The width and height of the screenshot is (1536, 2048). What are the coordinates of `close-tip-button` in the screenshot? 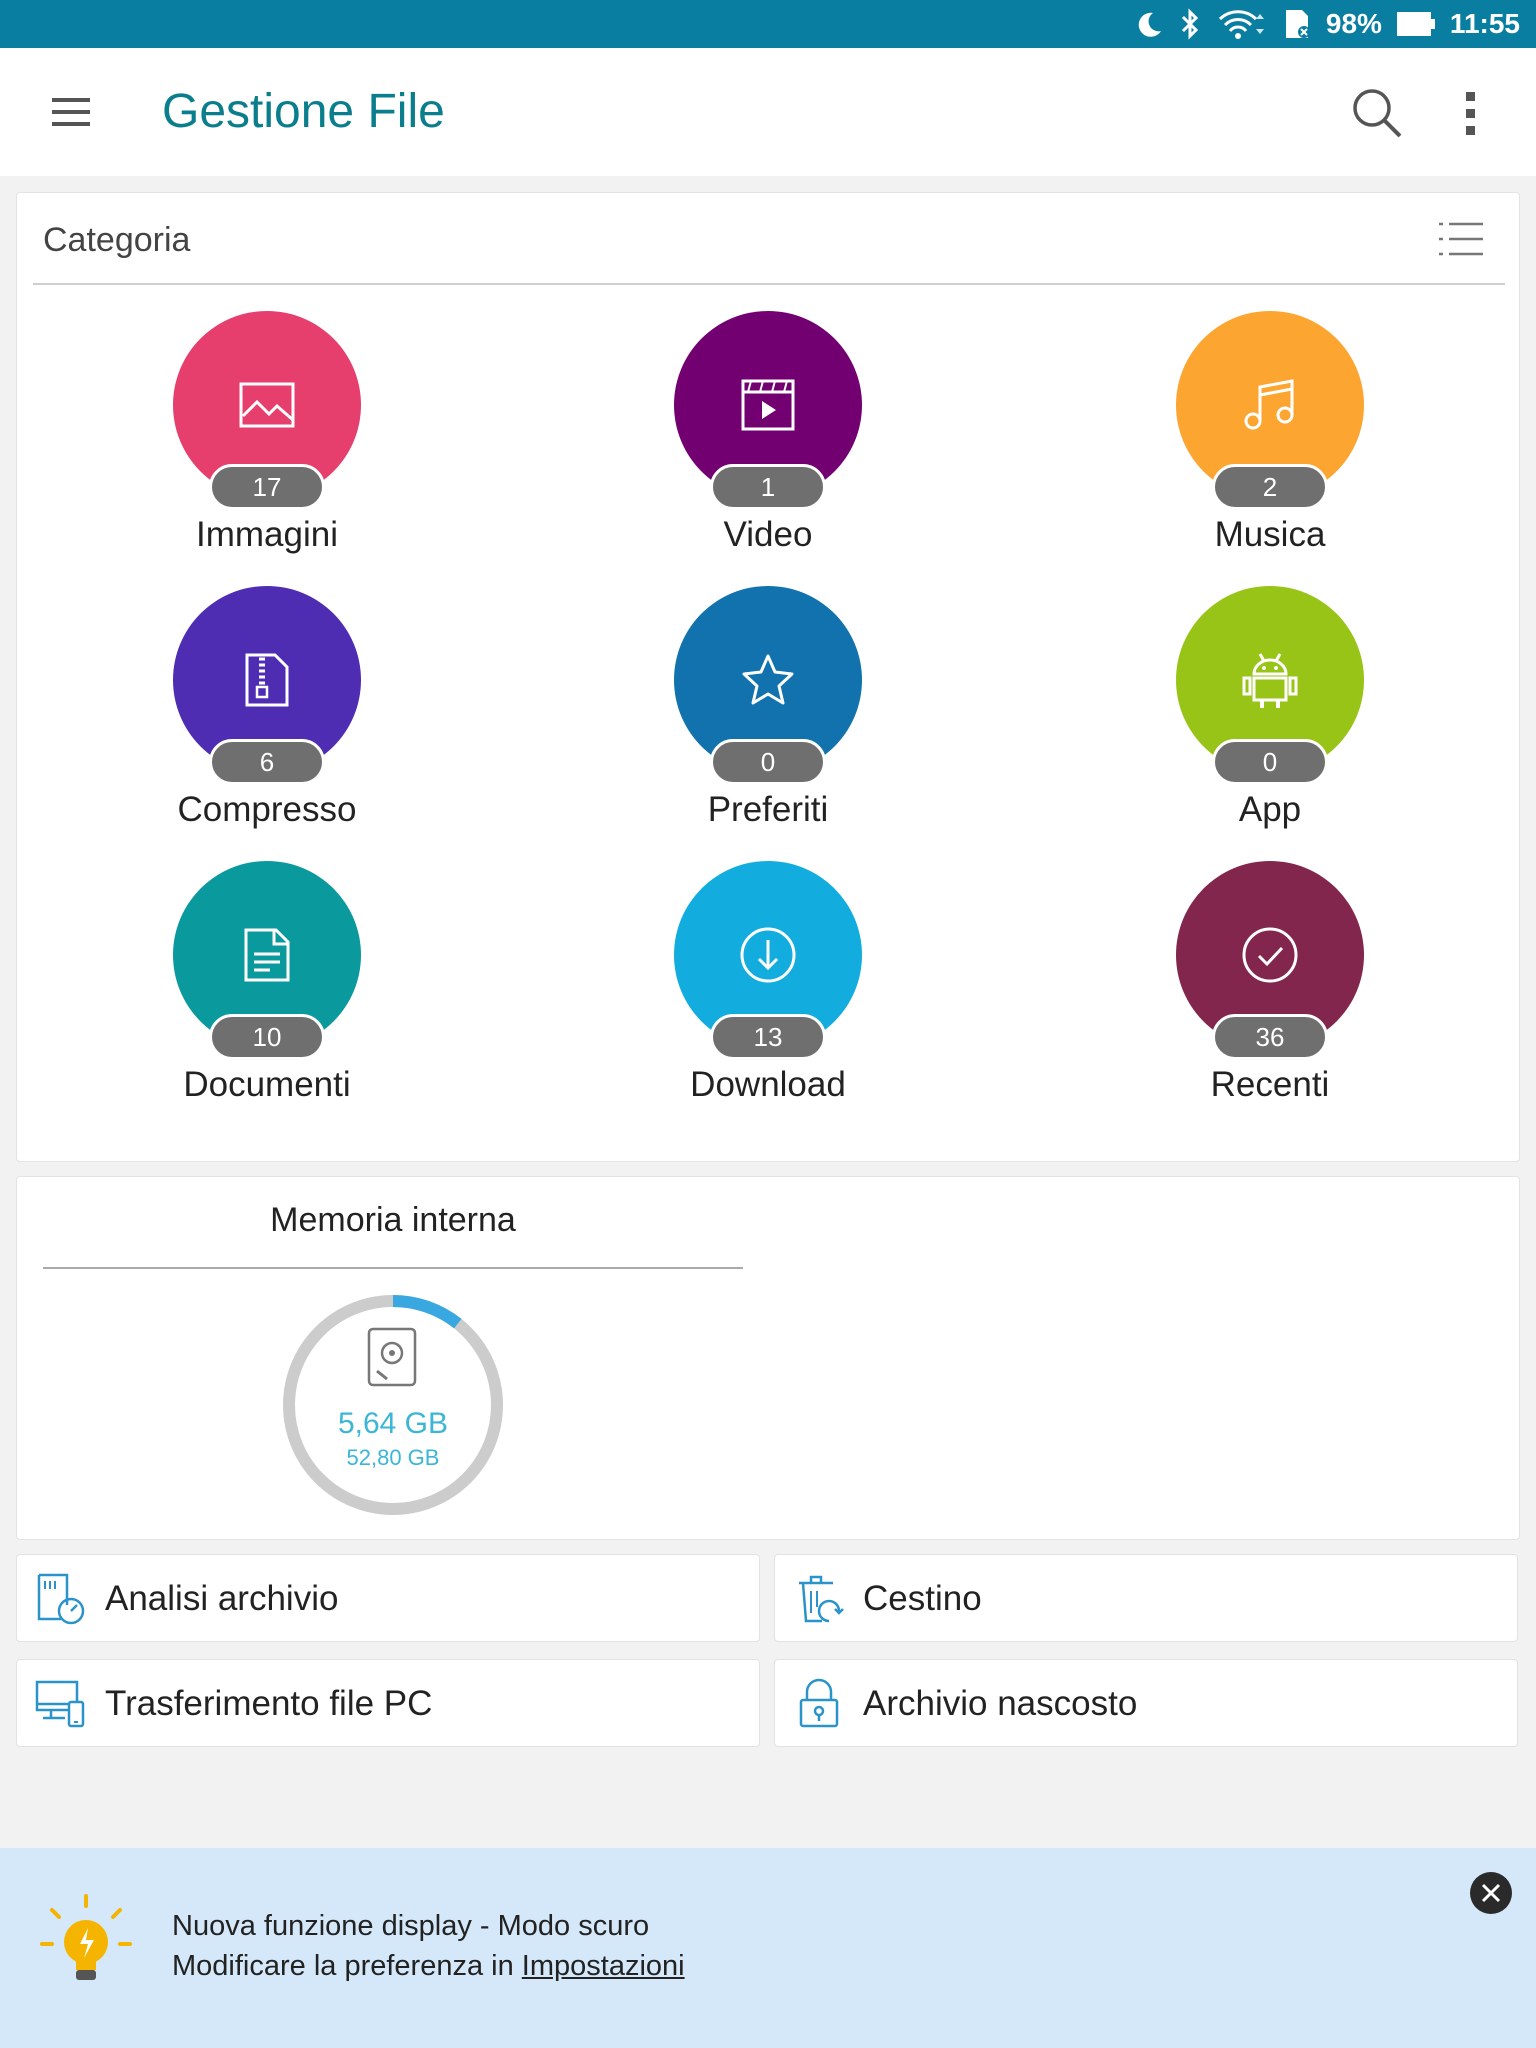 It's located at (1491, 1893).